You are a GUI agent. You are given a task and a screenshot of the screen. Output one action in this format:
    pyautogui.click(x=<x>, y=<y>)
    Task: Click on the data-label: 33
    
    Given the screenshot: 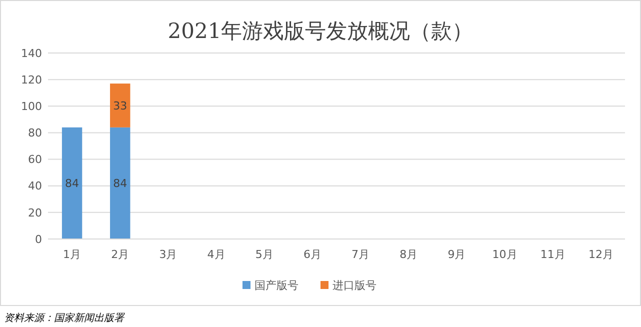 What is the action you would take?
    pyautogui.click(x=120, y=105)
    